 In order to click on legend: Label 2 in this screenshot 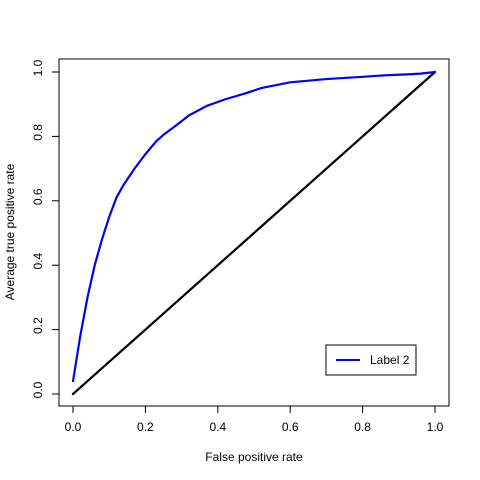, I will do `click(371, 360)`.